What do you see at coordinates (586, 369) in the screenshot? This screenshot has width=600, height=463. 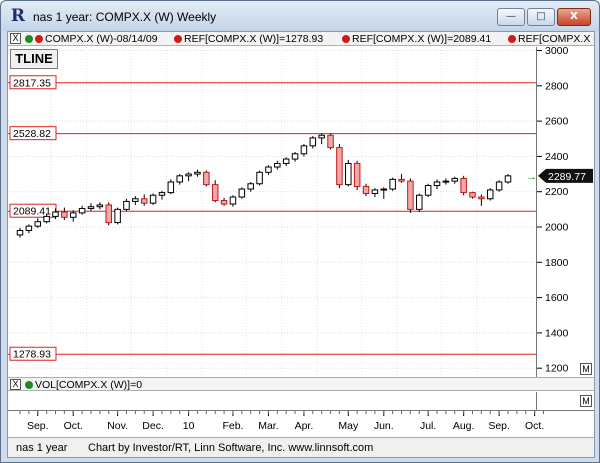 I see `price-axis-m-box: M` at bounding box center [586, 369].